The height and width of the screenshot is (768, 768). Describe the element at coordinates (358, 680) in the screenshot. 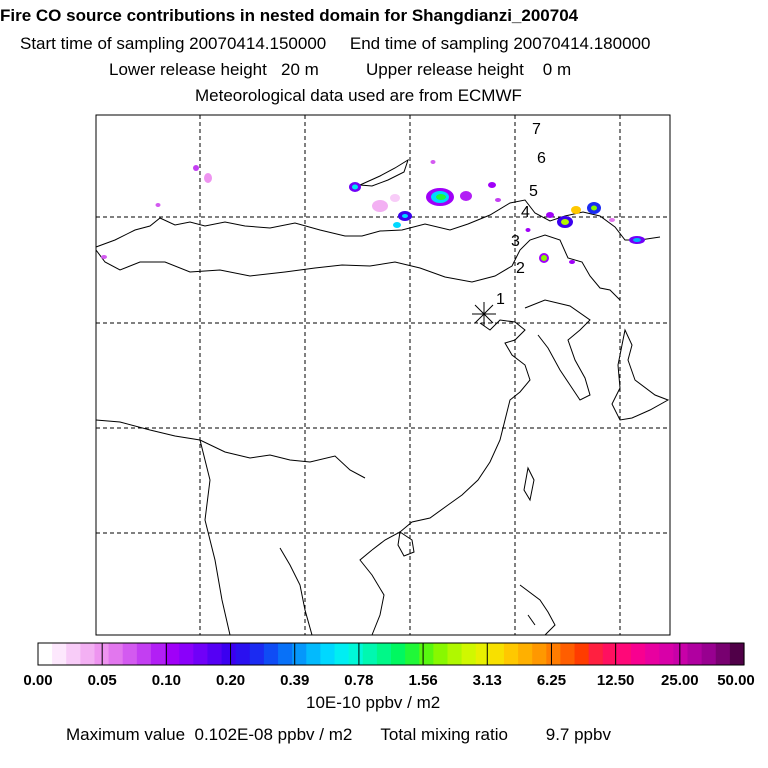

I see `colorbar-tick-label: 0.78` at that location.